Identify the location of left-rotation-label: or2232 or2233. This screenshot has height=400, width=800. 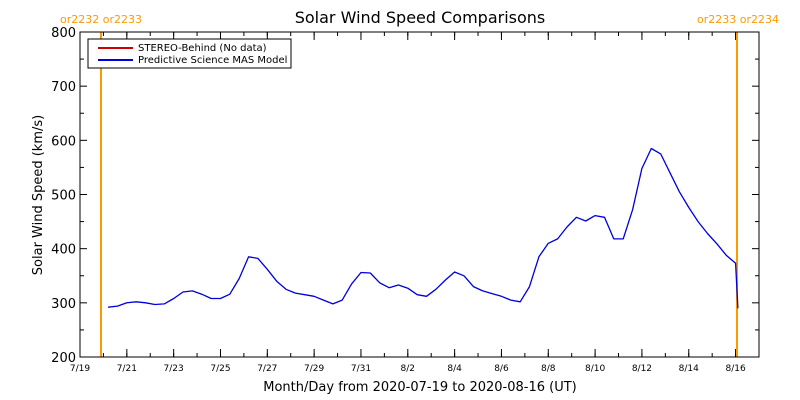
(101, 19).